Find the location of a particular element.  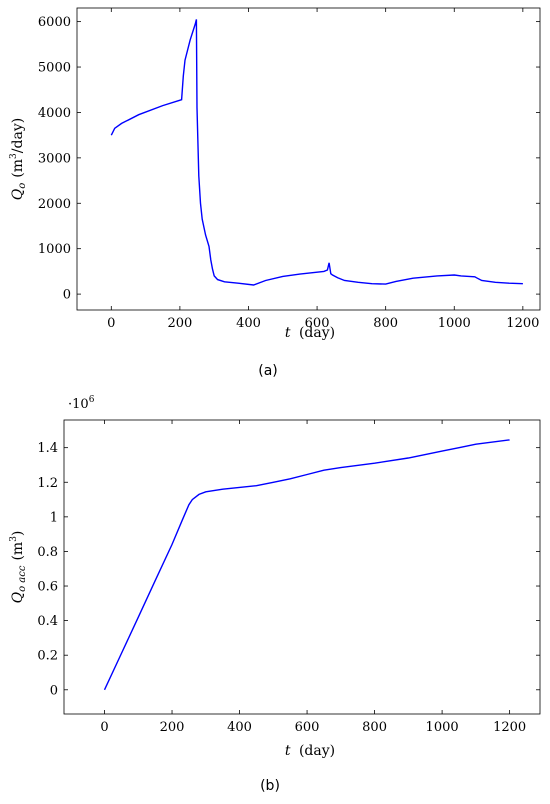

chart-a-x-axis-label: t (day) is located at coordinates (310, 333).